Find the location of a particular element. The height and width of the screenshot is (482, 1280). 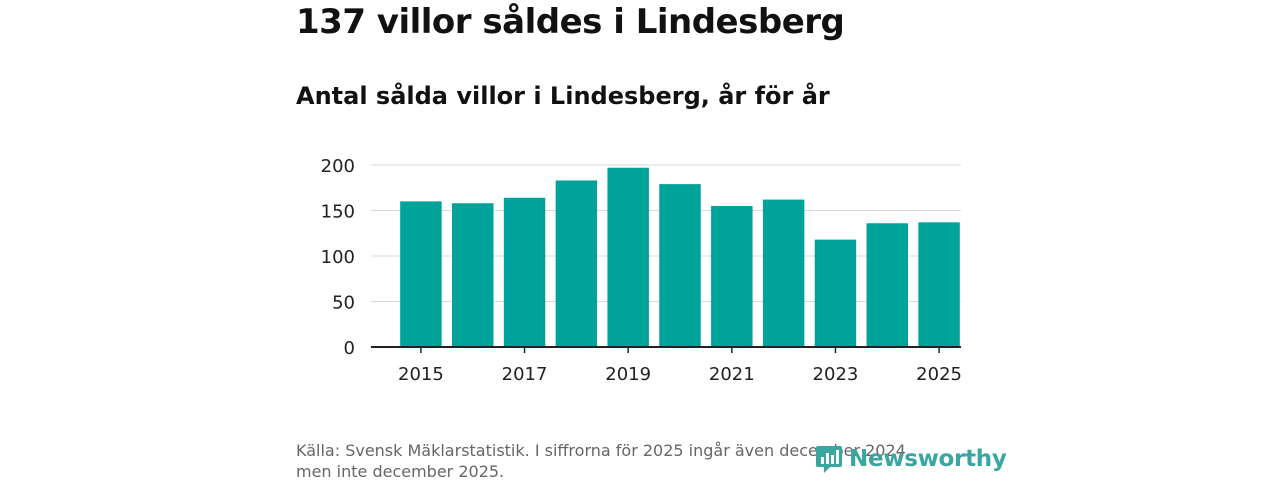

bar-2017 is located at coordinates (524, 272).